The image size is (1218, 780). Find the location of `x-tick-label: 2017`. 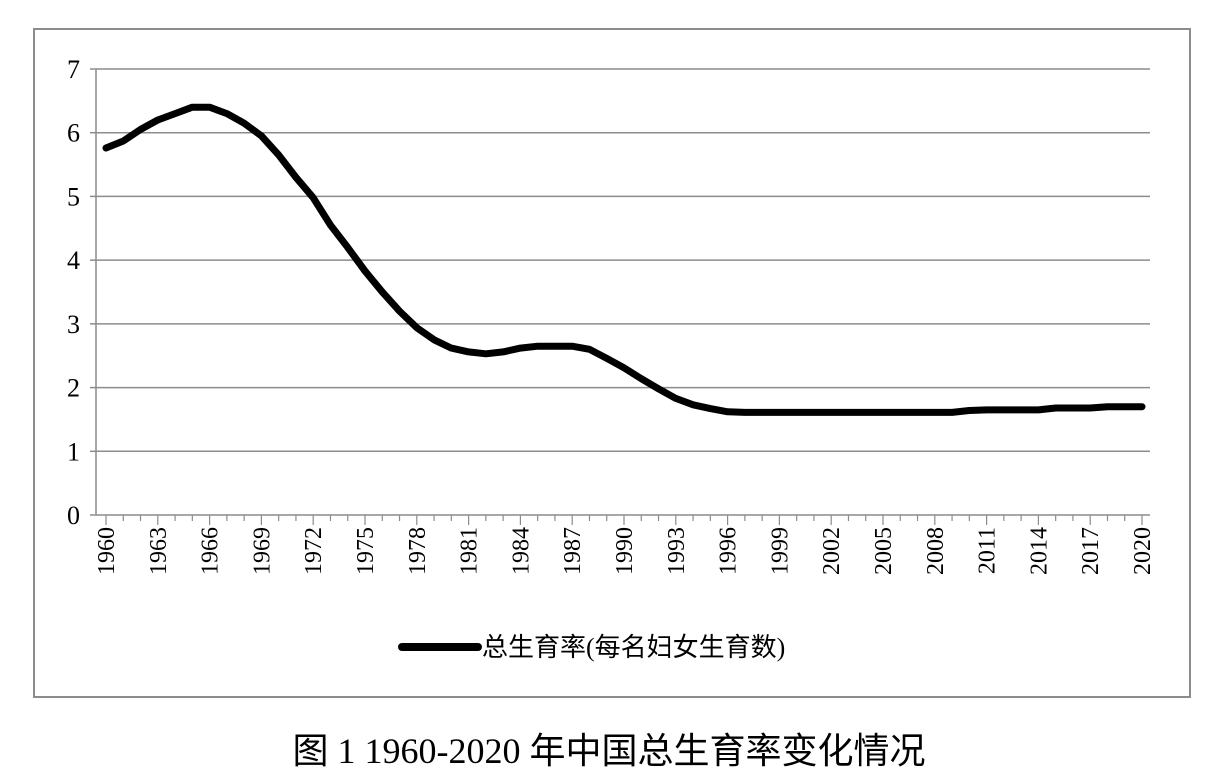

x-tick-label: 2017 is located at coordinates (1091, 551).